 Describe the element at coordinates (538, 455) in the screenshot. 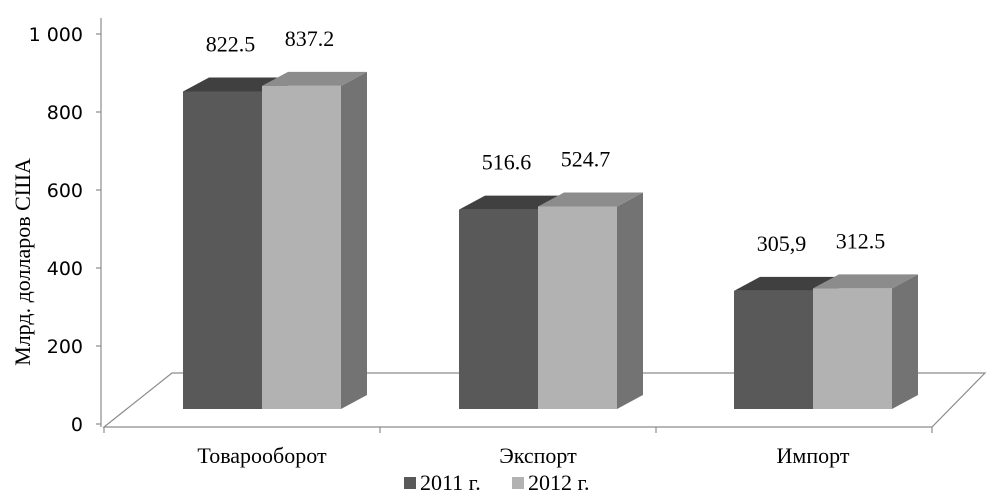

I see `category-label: Экспорт` at that location.